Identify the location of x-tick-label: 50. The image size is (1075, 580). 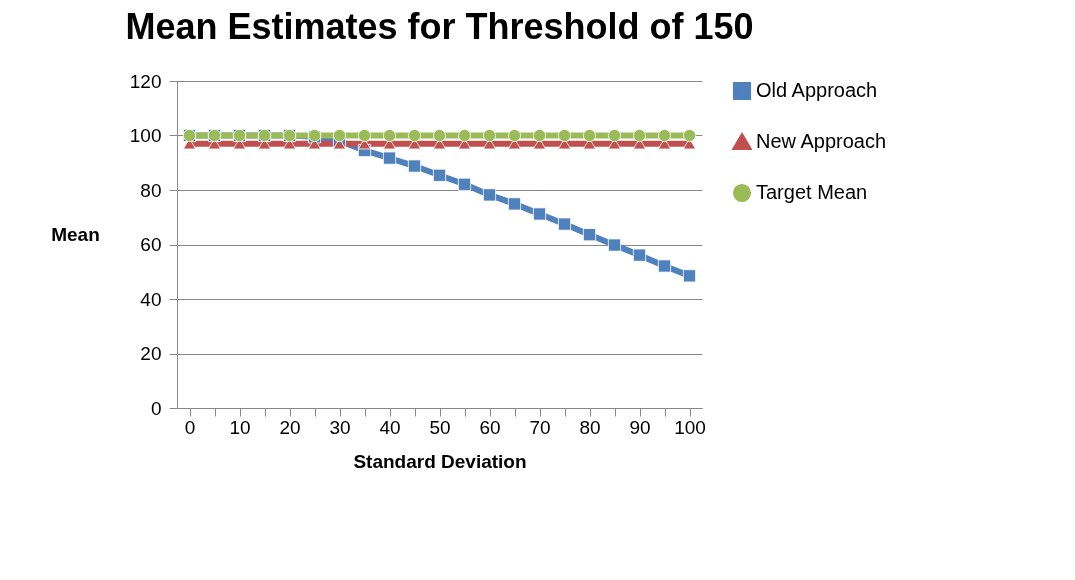
(440, 427).